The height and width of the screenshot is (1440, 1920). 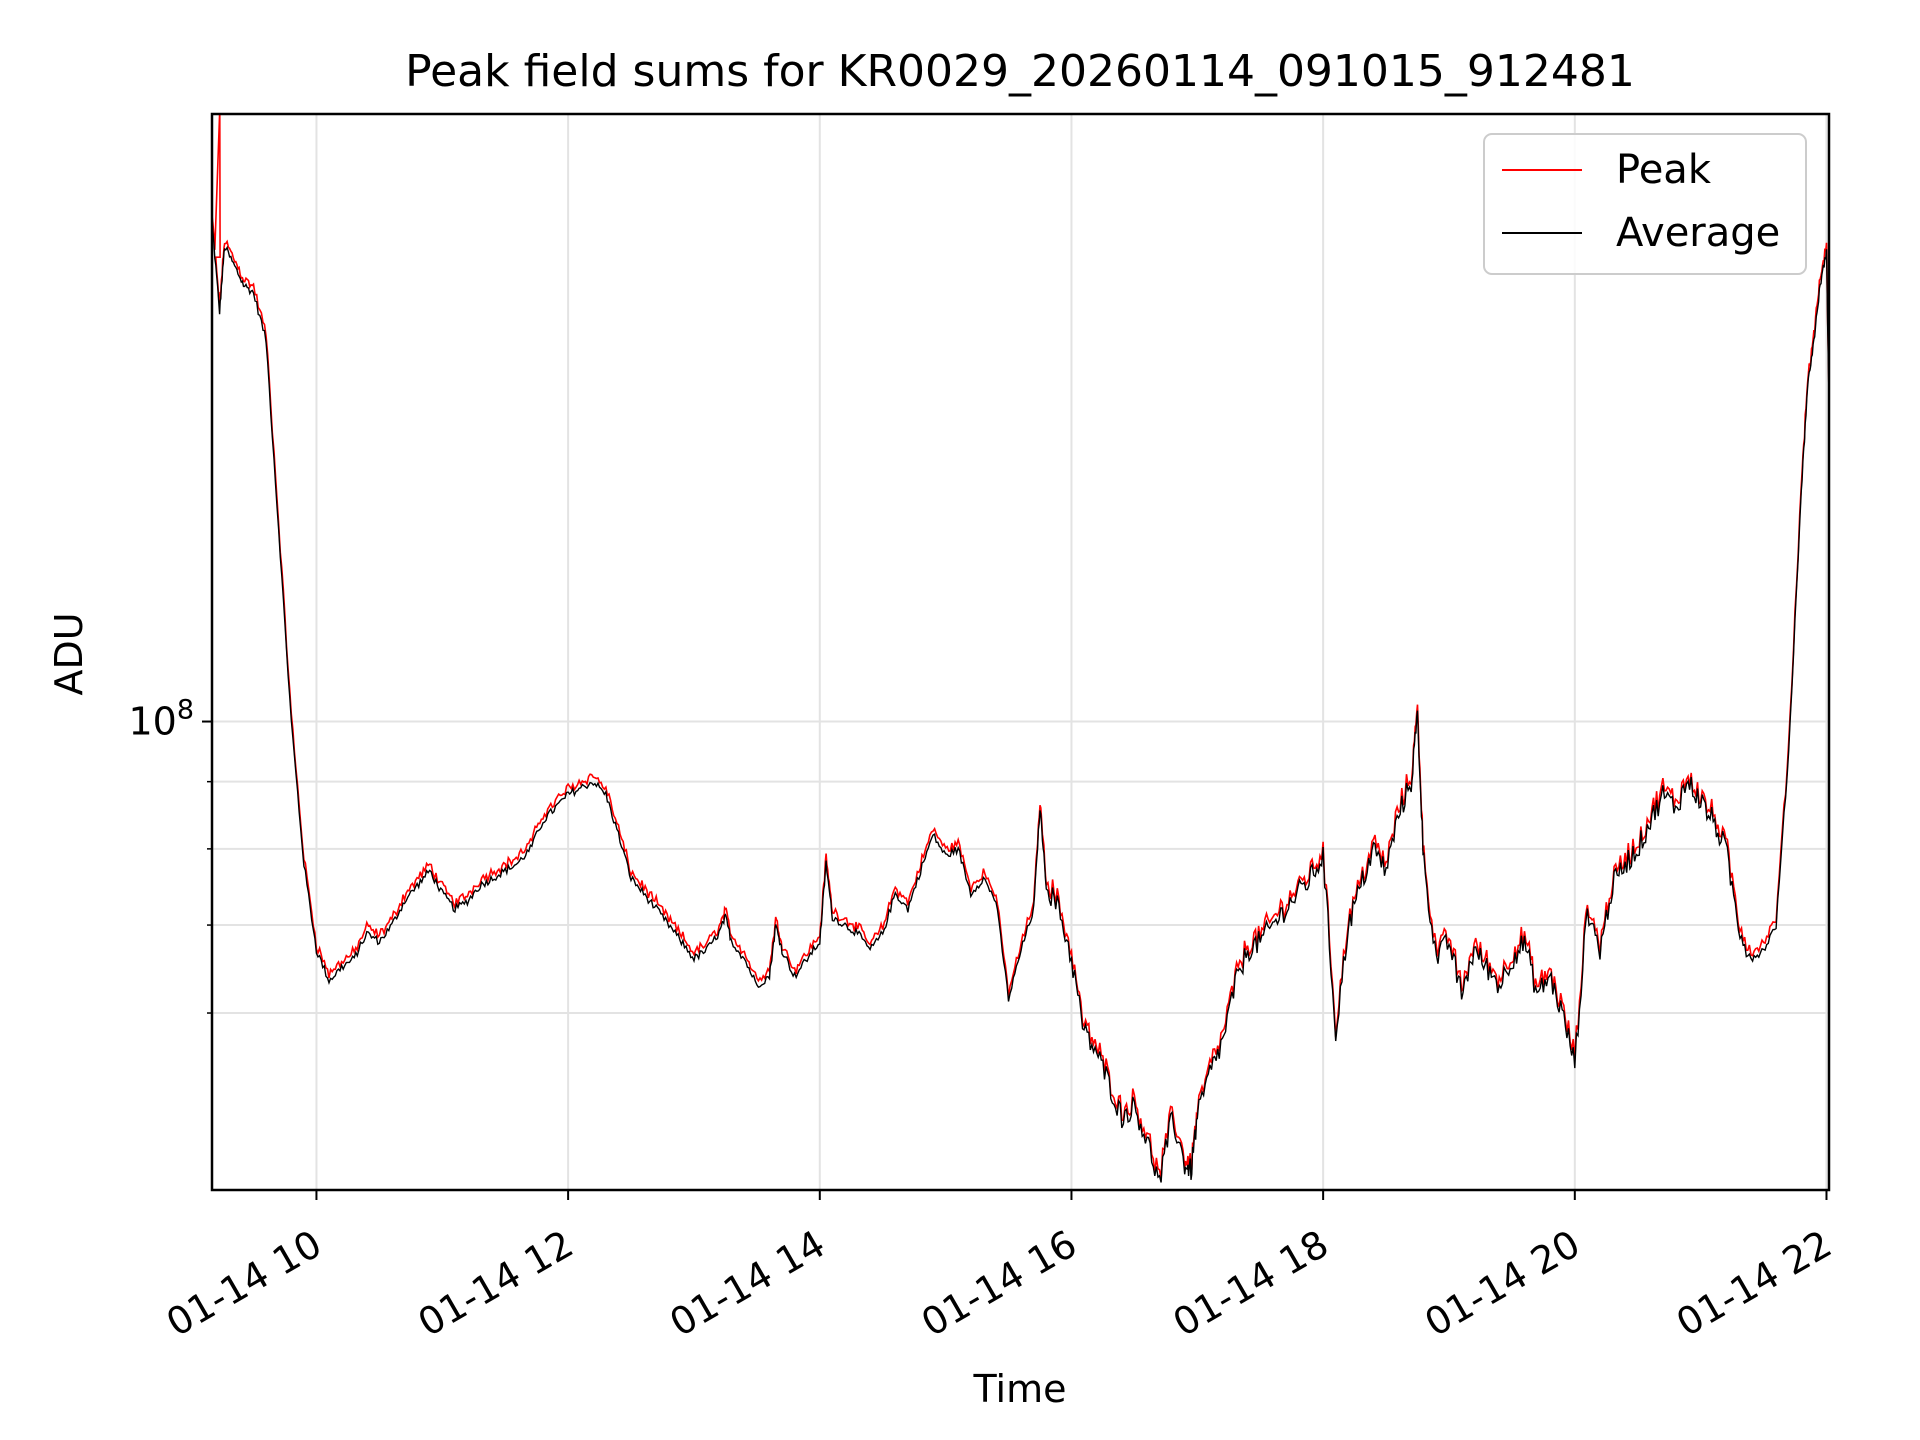 I want to click on y-tick-label-exponent: 8, so click(x=185, y=710).